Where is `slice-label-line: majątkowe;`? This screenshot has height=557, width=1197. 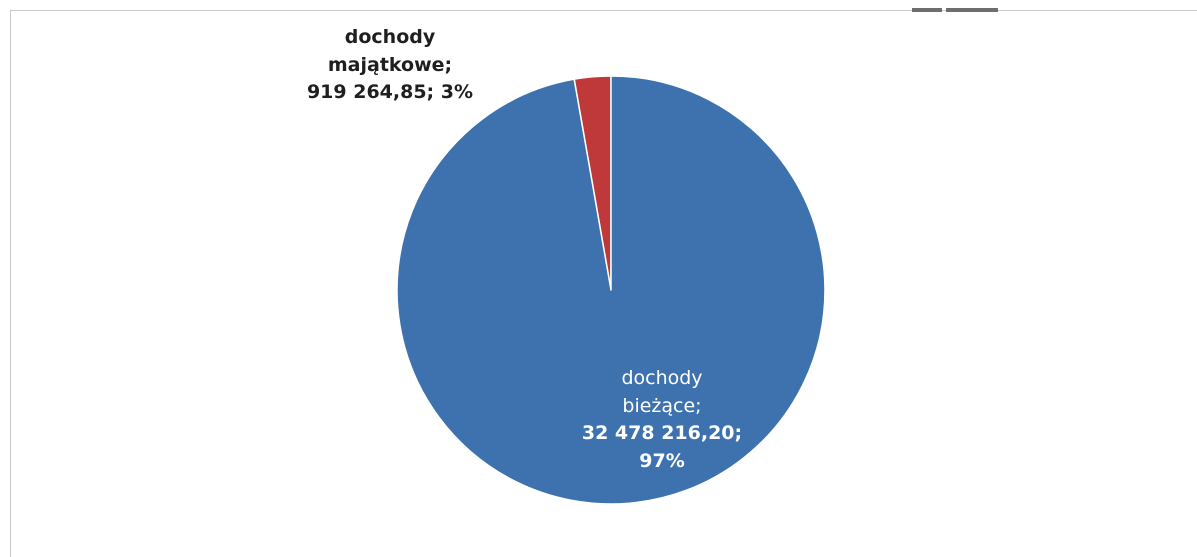
slice-label-line: majątkowe; is located at coordinates (390, 64).